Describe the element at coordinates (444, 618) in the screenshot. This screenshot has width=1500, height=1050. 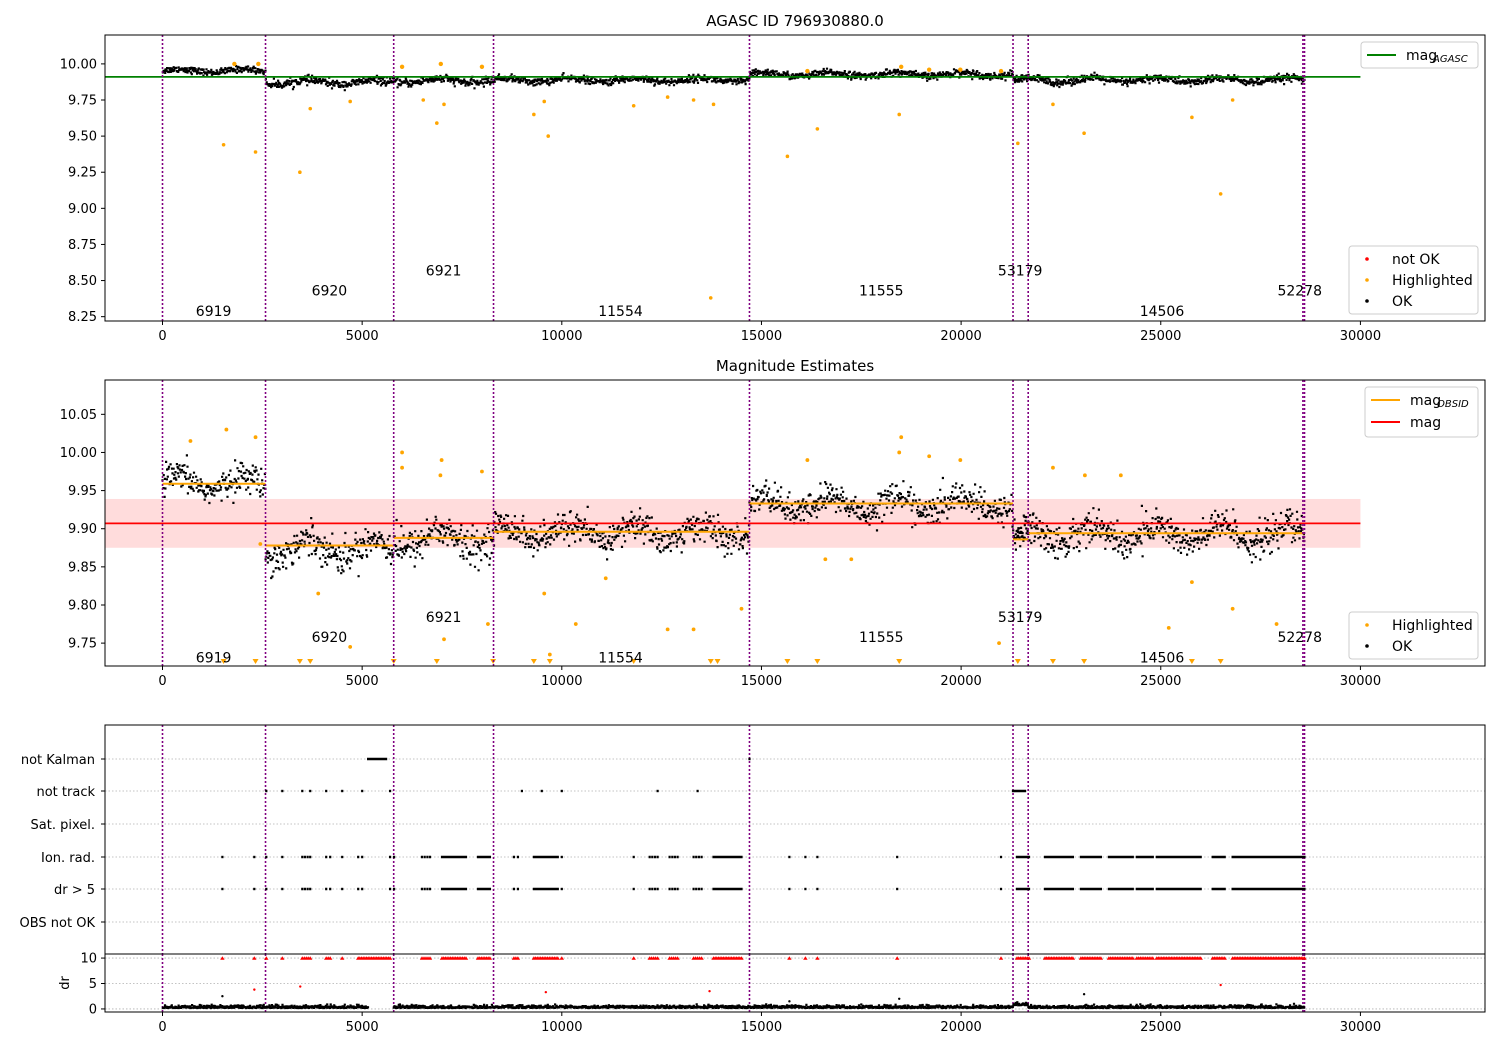
I see `p2-obsid-label-2: 6921` at that location.